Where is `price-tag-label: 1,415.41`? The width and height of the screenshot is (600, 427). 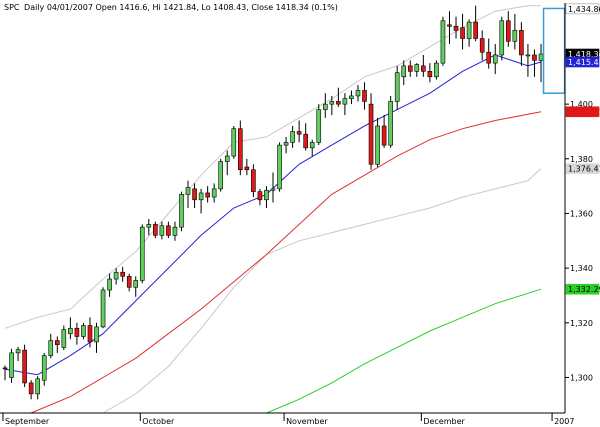 price-tag-label: 1,415.41 is located at coordinates (584, 62).